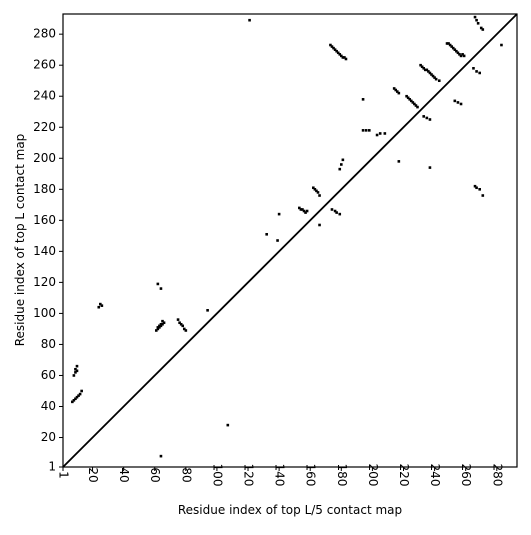 The image size is (531, 535). What do you see at coordinates (64, 475) in the screenshot?
I see `x-tick-label: 1` at bounding box center [64, 475].